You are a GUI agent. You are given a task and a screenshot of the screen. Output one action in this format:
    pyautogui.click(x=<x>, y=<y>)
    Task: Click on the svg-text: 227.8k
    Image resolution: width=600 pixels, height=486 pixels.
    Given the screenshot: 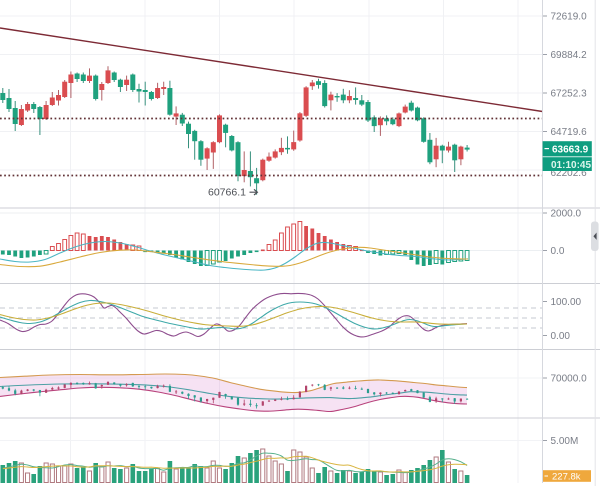 What is the action you would take?
    pyautogui.click(x=566, y=477)
    